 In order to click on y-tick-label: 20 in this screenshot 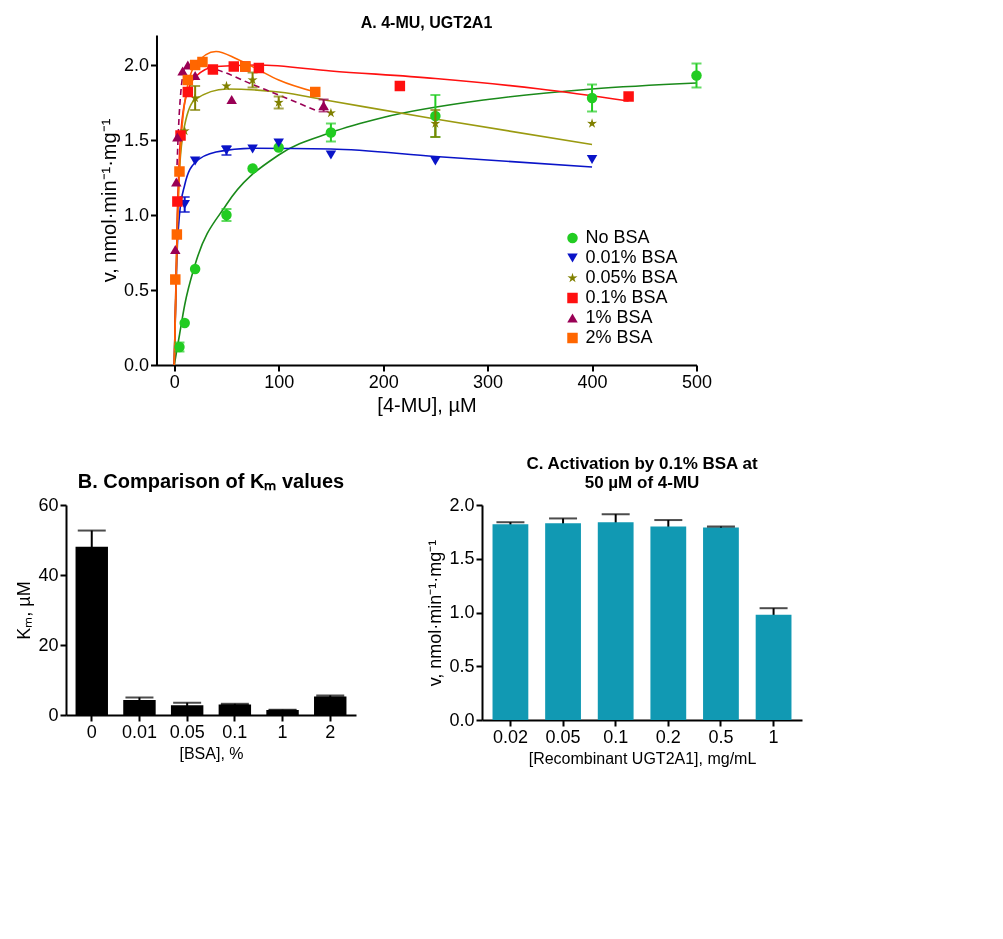, I will do `click(48, 644)`.